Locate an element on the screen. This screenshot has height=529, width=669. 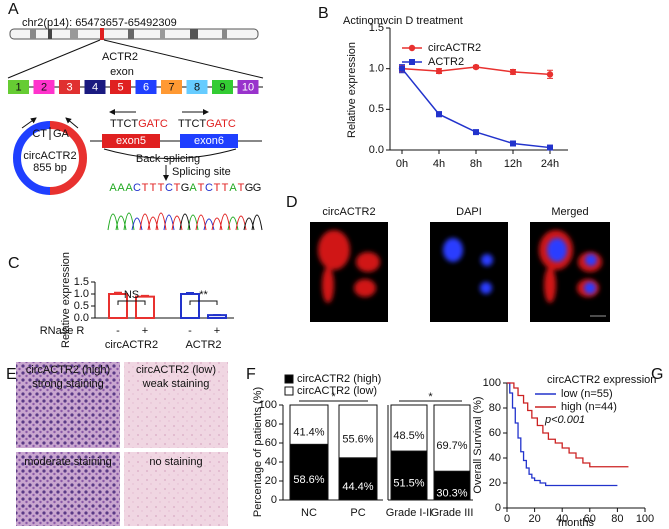
error-bar is located at coordinates (118, 292).